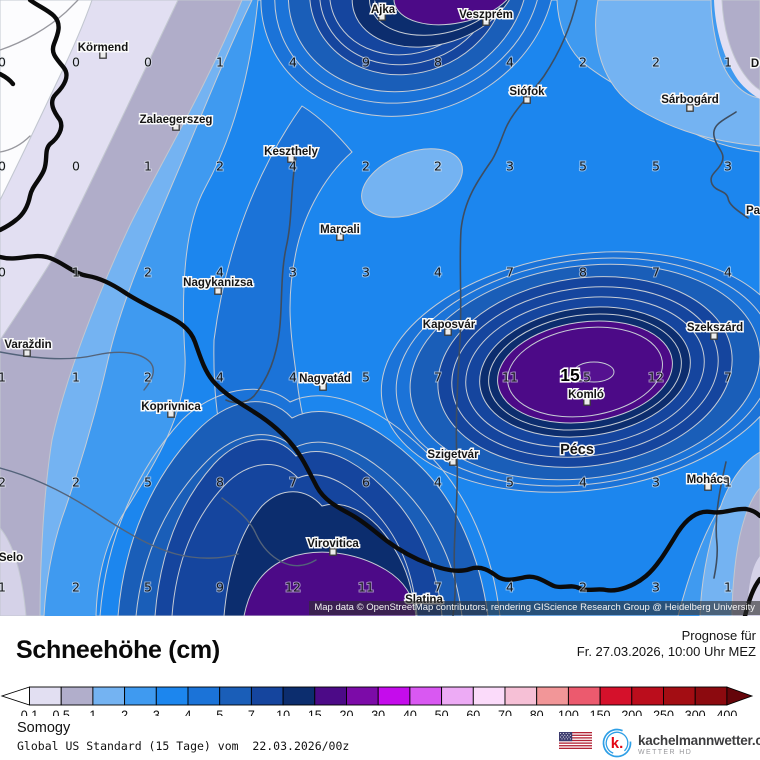 The height and width of the screenshot is (760, 760). I want to click on legend-tick-label: 15, so click(315, 713).